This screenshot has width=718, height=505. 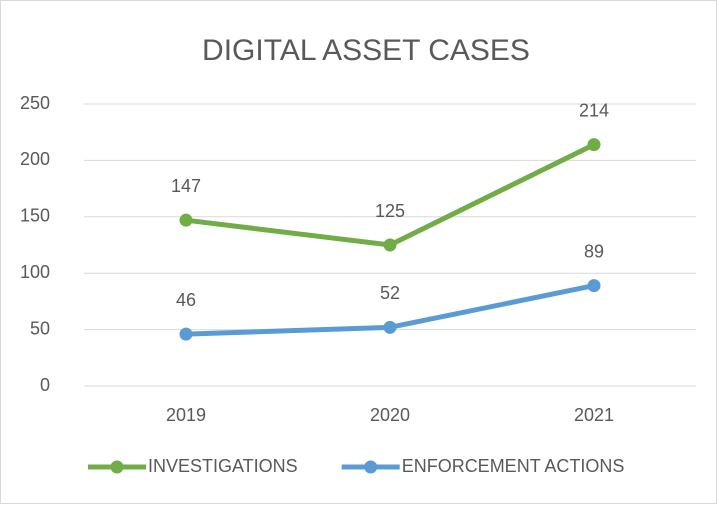 I want to click on y-tick-label: 0, so click(x=45, y=385).